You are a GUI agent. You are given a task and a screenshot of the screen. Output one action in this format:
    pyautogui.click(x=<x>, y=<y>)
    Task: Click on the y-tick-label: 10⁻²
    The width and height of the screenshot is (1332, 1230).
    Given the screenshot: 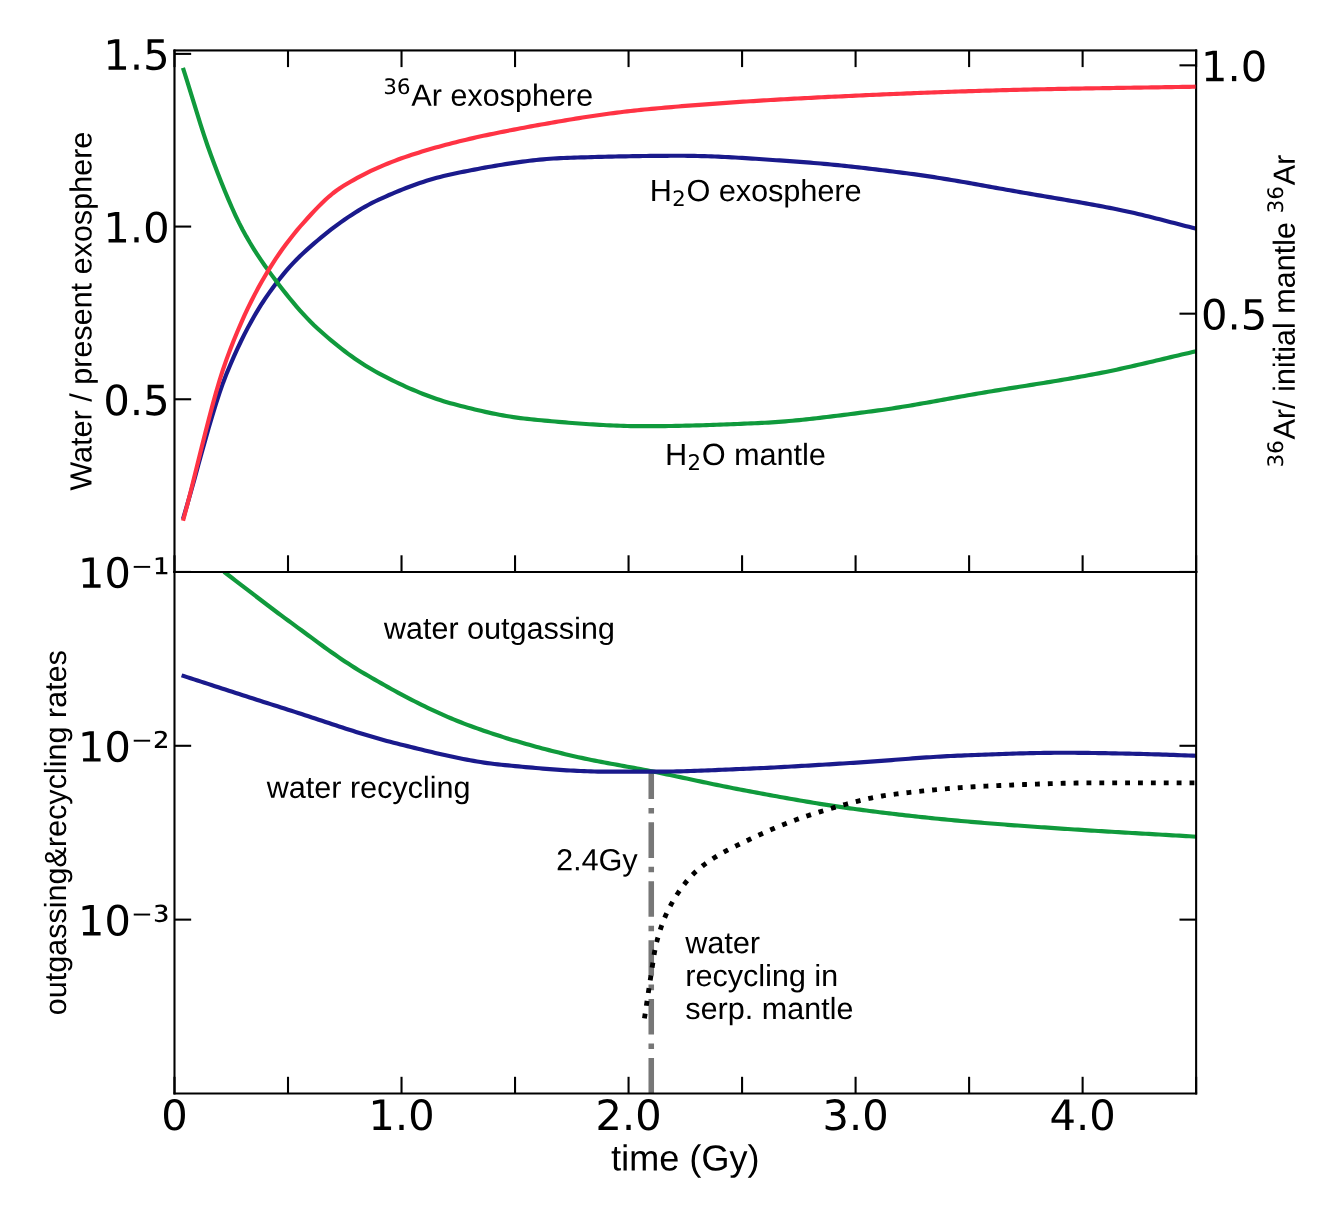 What is the action you would take?
    pyautogui.click(x=125, y=746)
    